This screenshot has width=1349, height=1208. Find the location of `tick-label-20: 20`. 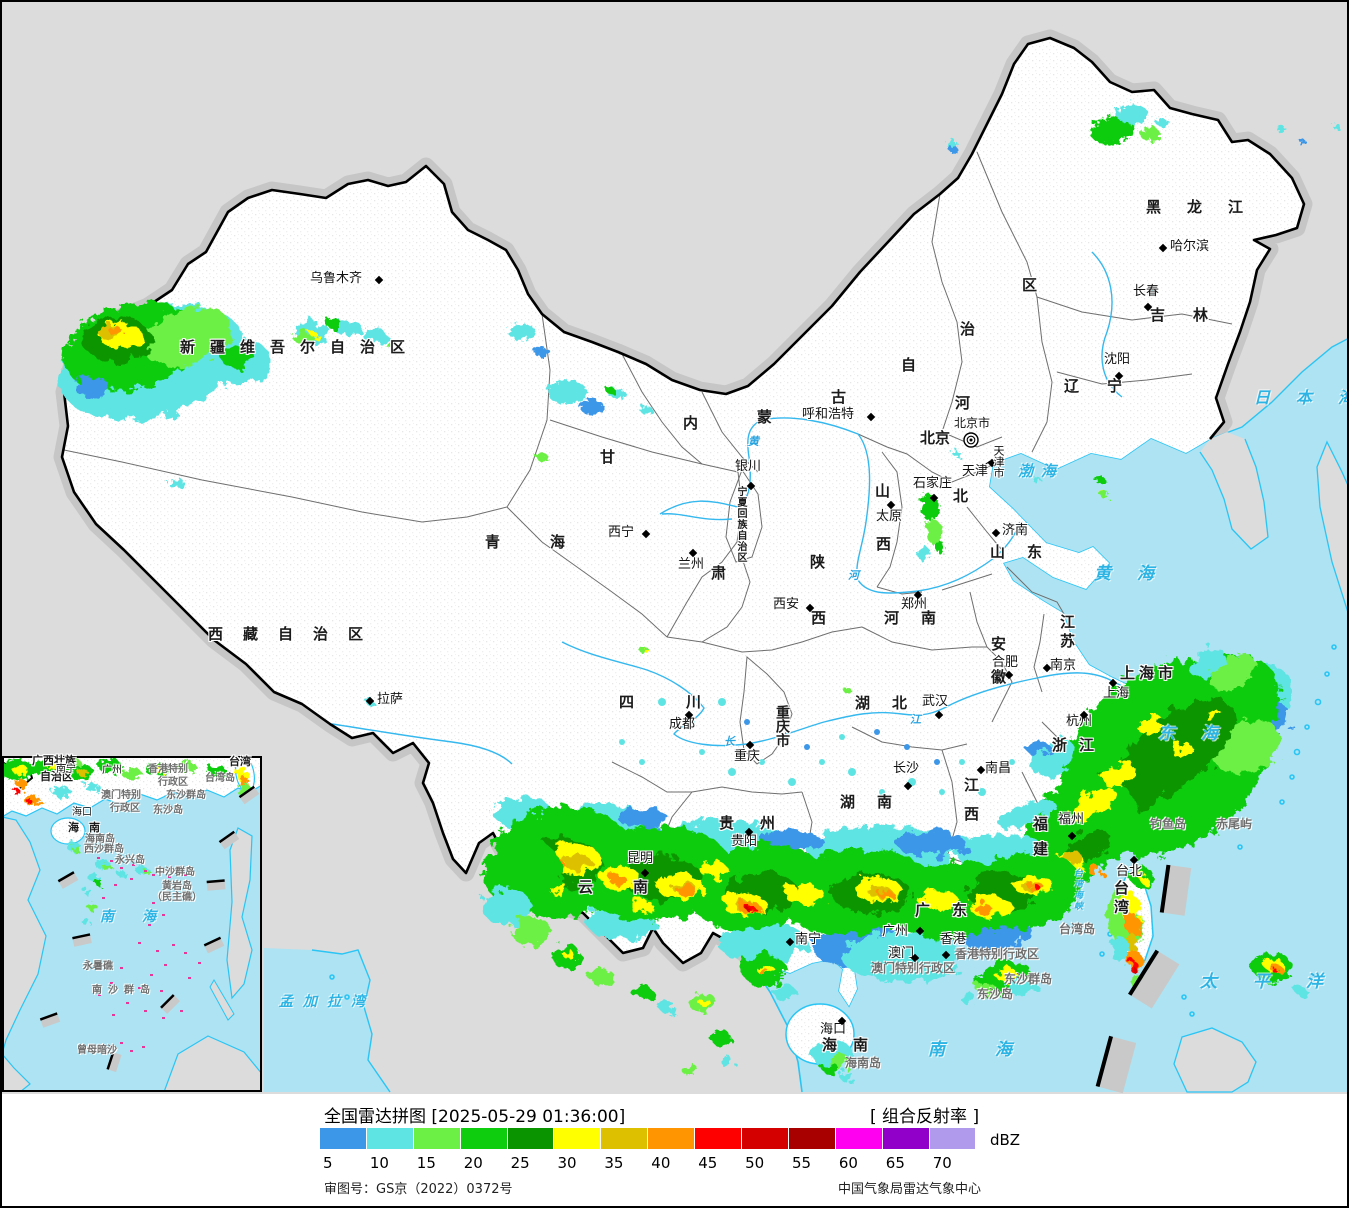

tick-label-20: 20 is located at coordinates (473, 1163).